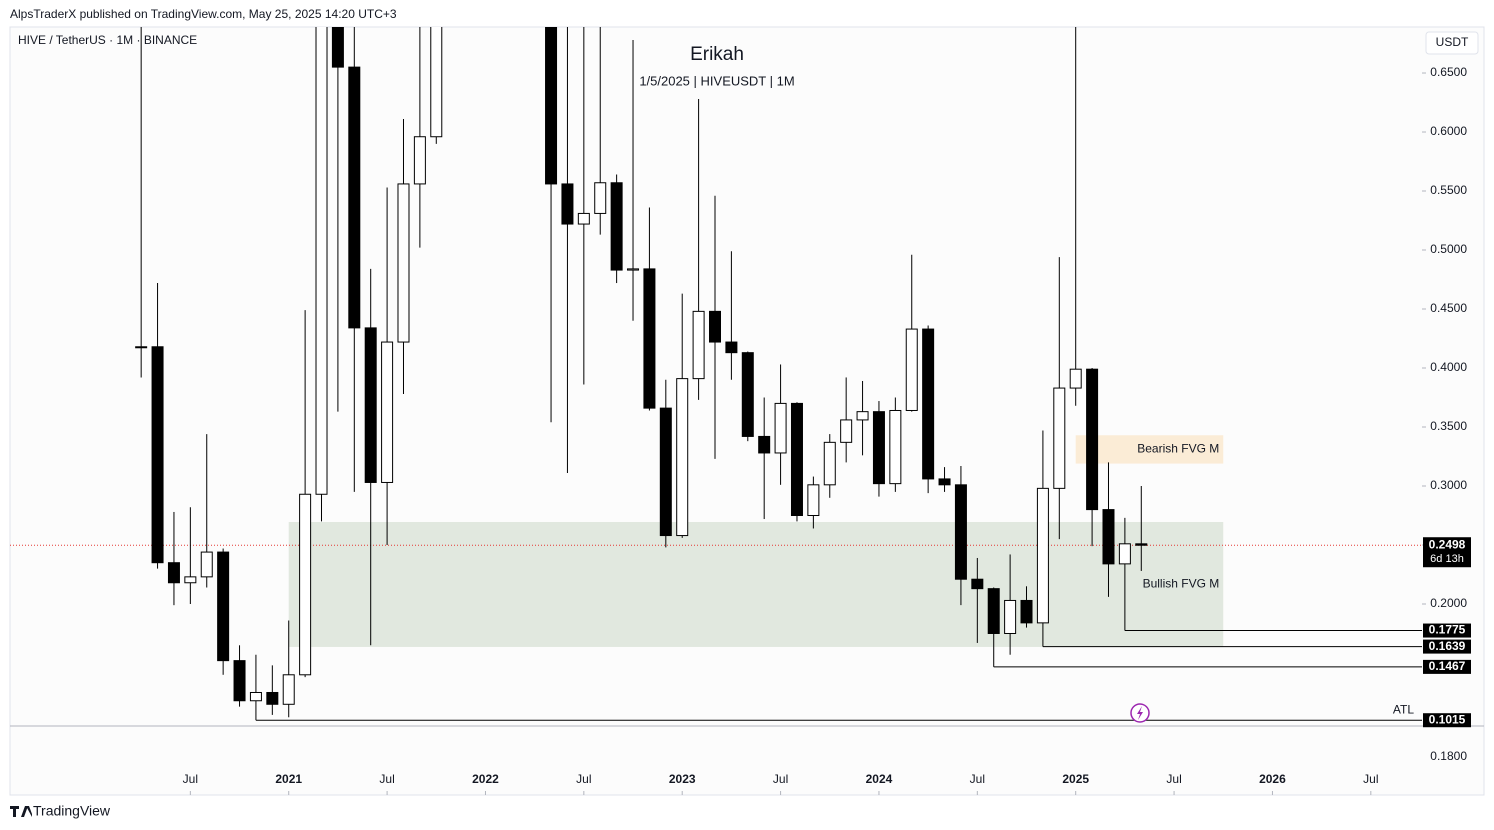 The image size is (1494, 830). I want to click on lower-pane-tick-label: 0.1800, so click(1448, 756).